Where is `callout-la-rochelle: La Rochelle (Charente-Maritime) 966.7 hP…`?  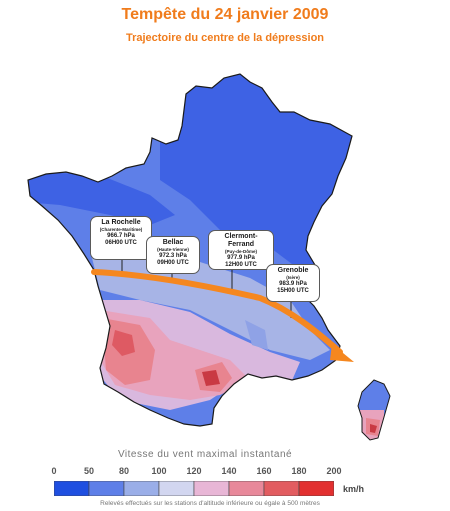
callout-la-rochelle: La Rochelle (Charente-Maritime) 966.7 hP… is located at coordinates (121, 238).